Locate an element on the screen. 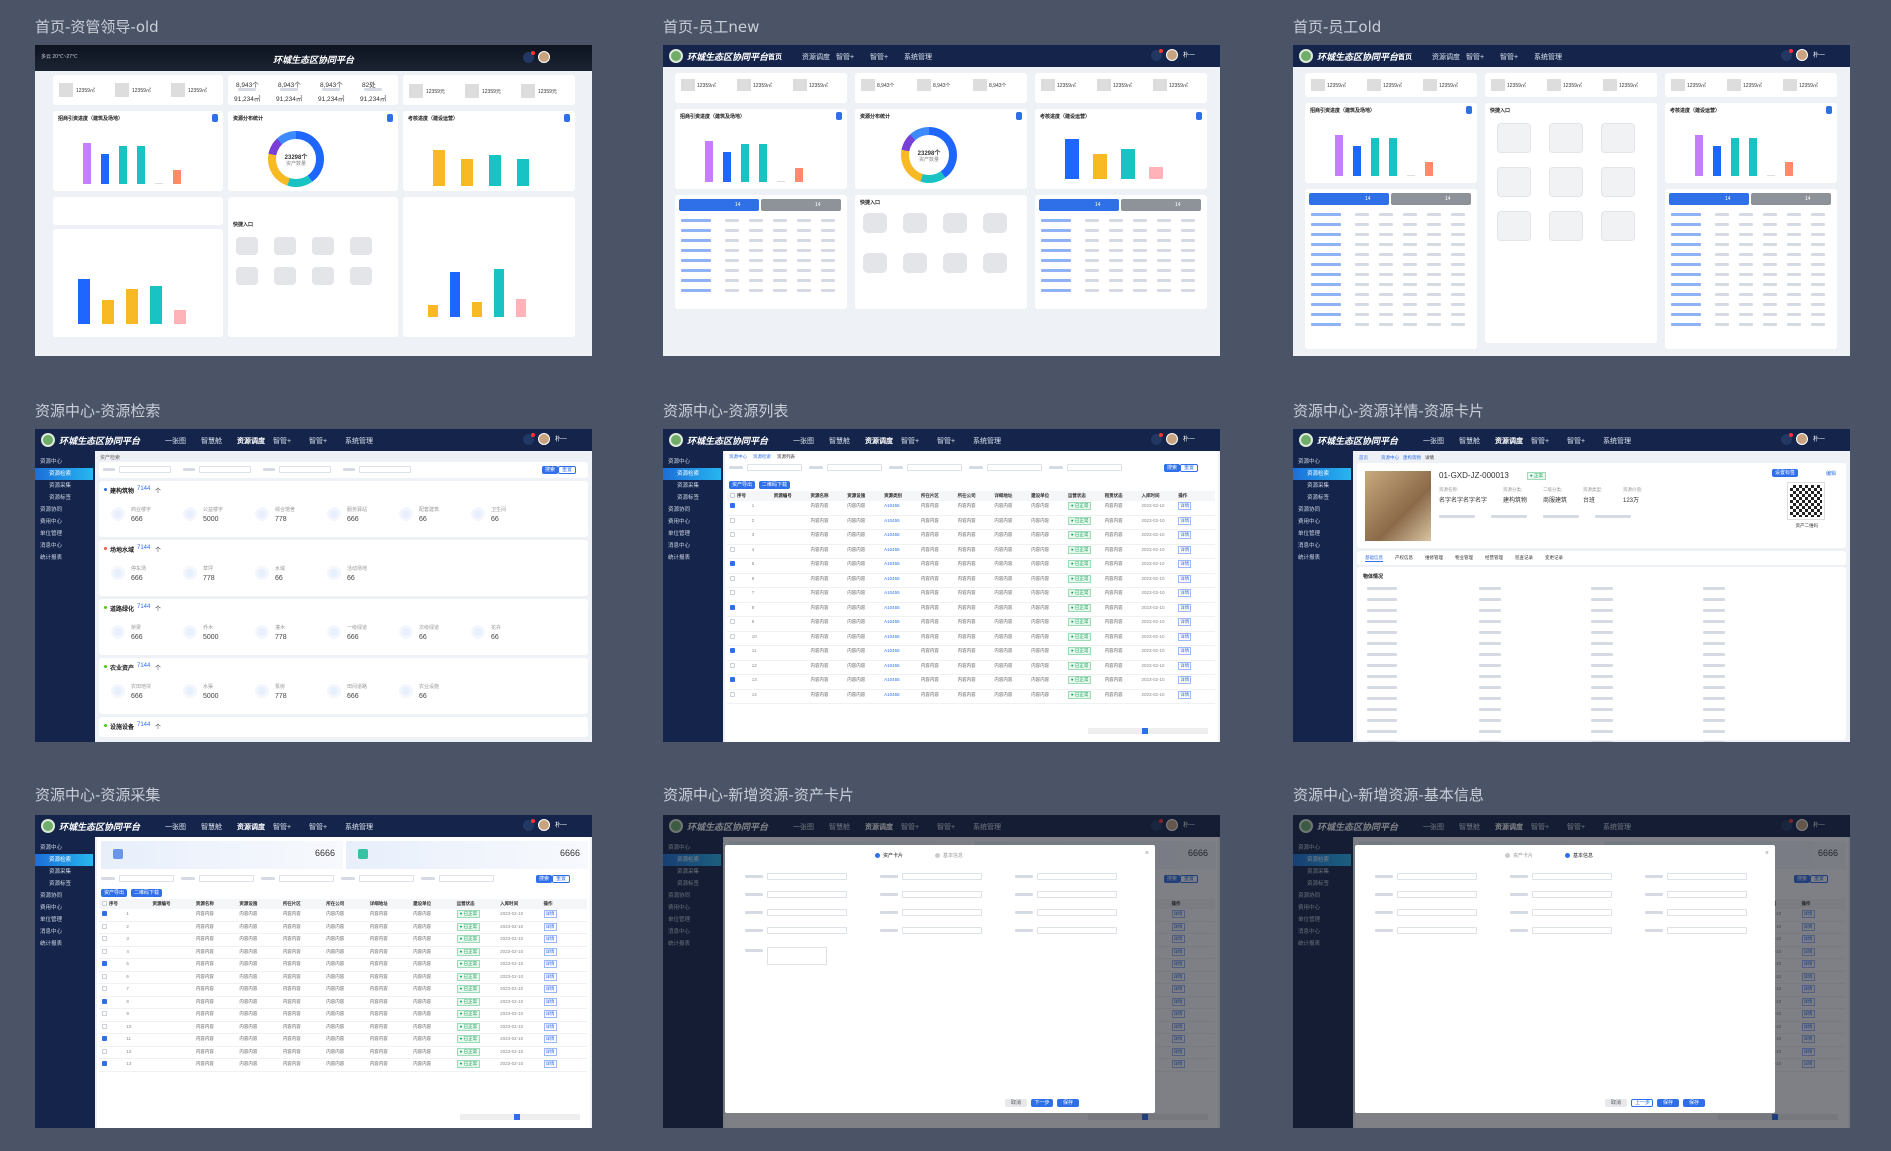 This screenshot has height=1151, width=1891. sidebar-item: 消息中心 is located at coordinates (1309, 546).